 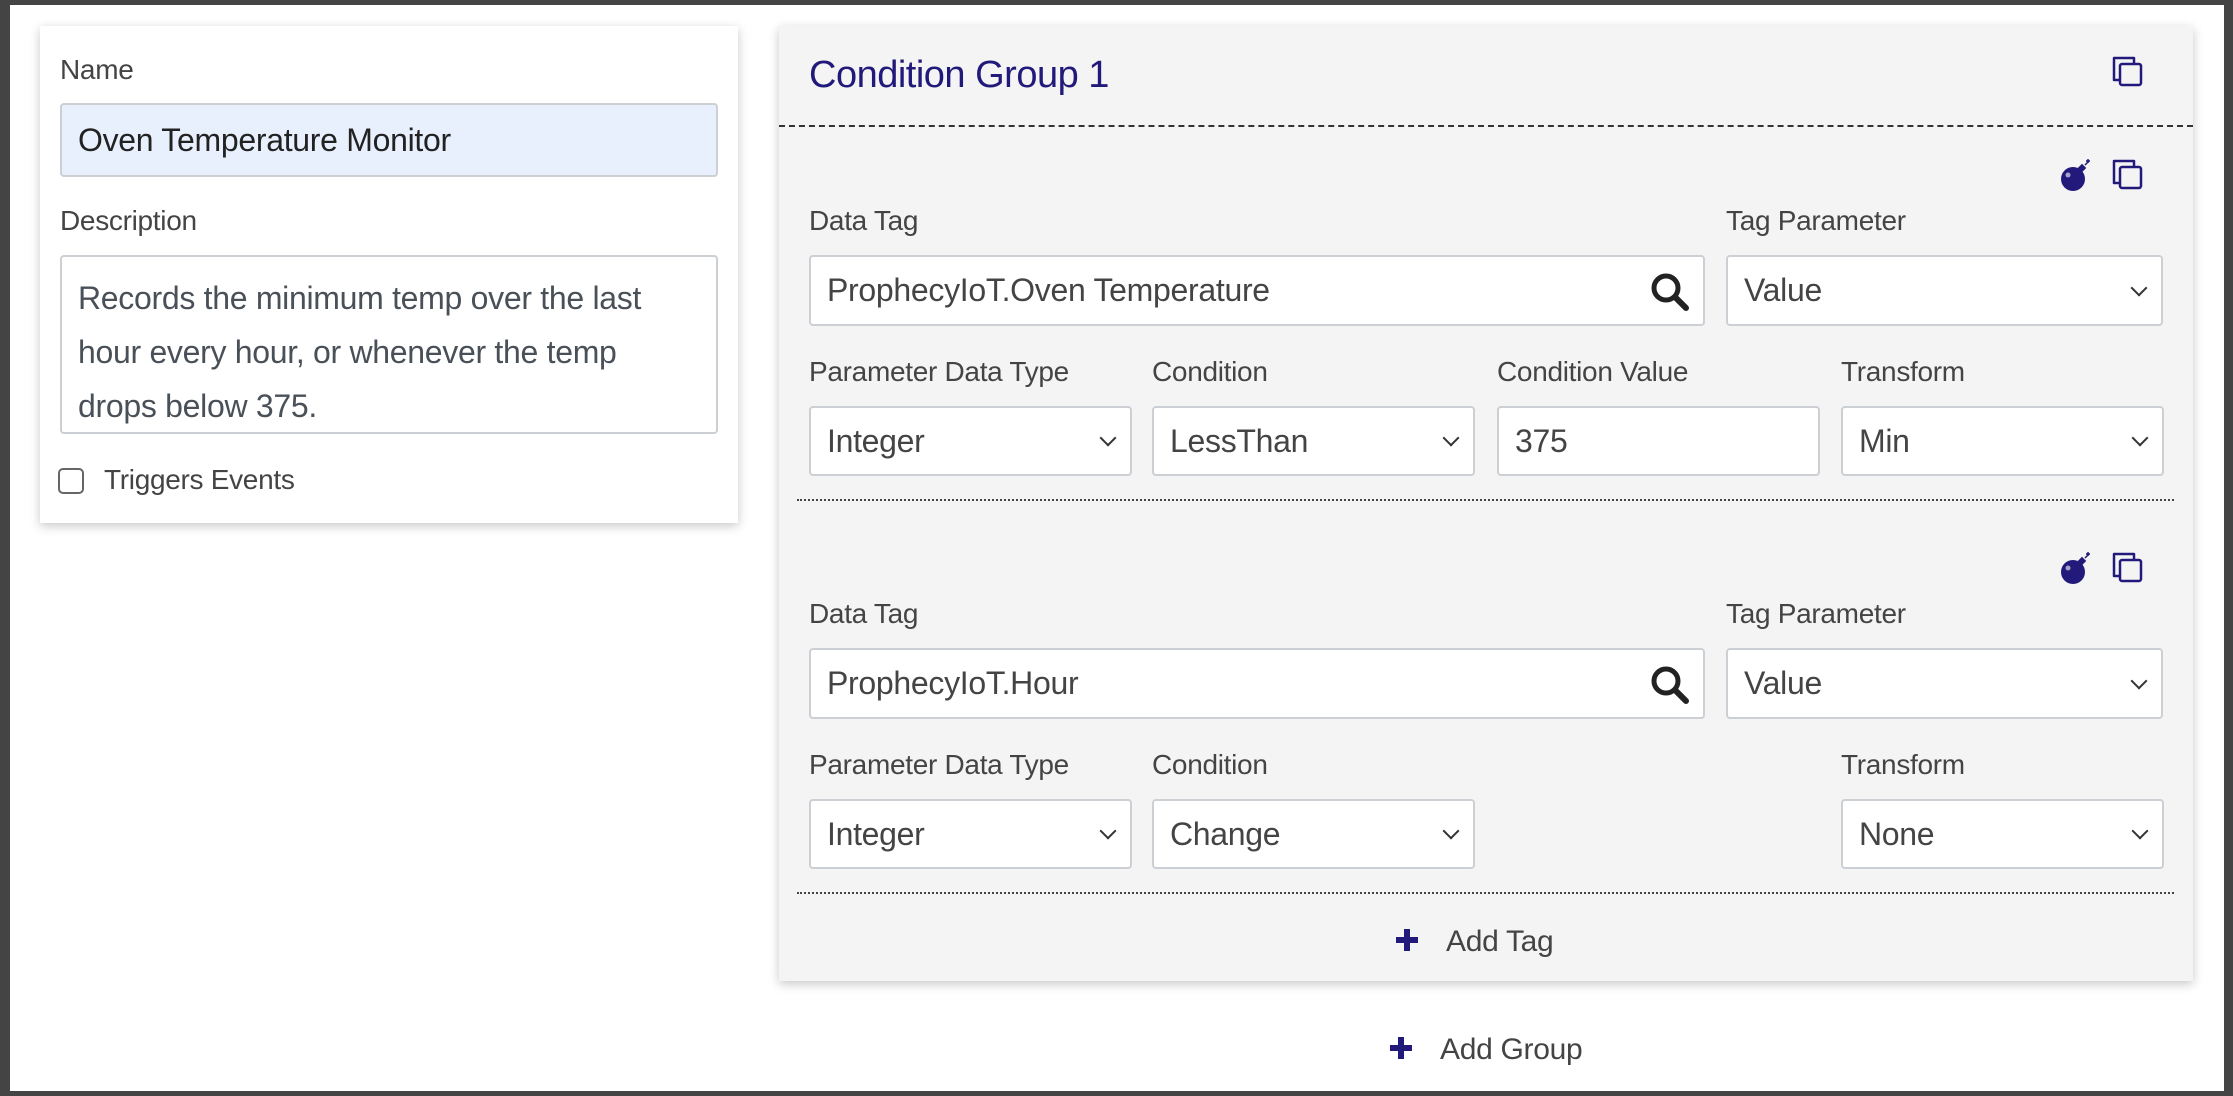 I want to click on add-tag-label: Add Tag, so click(x=1500, y=941).